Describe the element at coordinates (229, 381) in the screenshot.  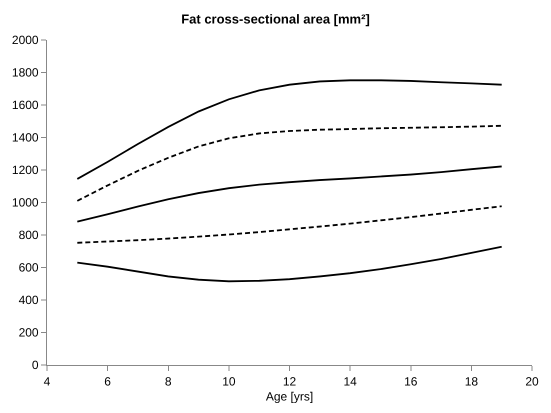
I see `x-tick-label: 10` at that location.